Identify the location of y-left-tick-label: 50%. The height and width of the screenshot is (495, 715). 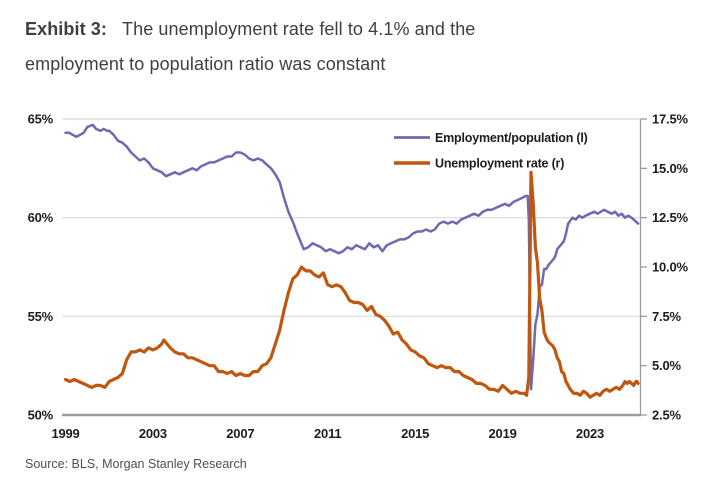
(41, 415).